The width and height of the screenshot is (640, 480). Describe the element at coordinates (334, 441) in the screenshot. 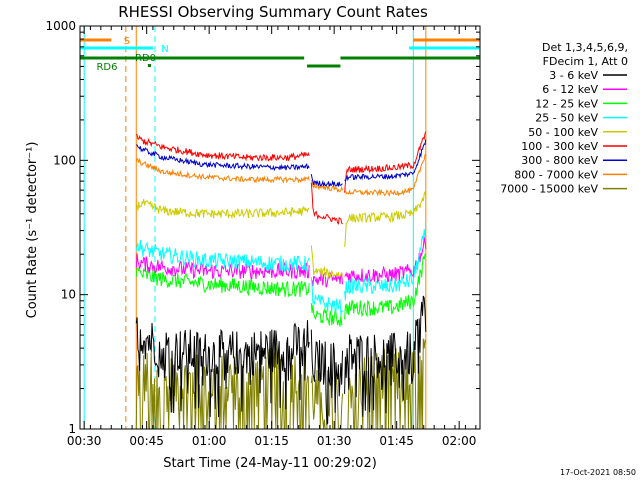

I see `x-tick-label-4: 01:30` at that location.